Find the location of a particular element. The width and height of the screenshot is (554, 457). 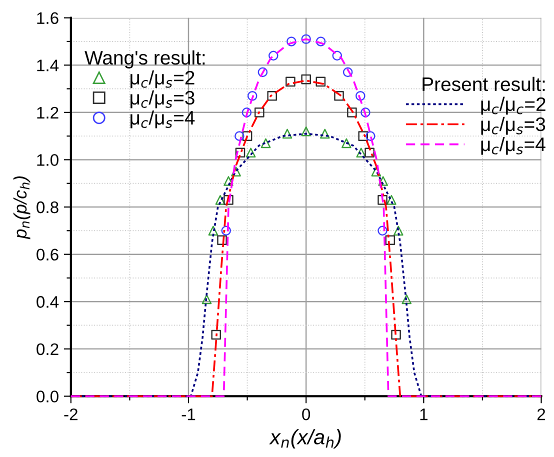

y-tick-label: 0.6 is located at coordinates (47, 254).